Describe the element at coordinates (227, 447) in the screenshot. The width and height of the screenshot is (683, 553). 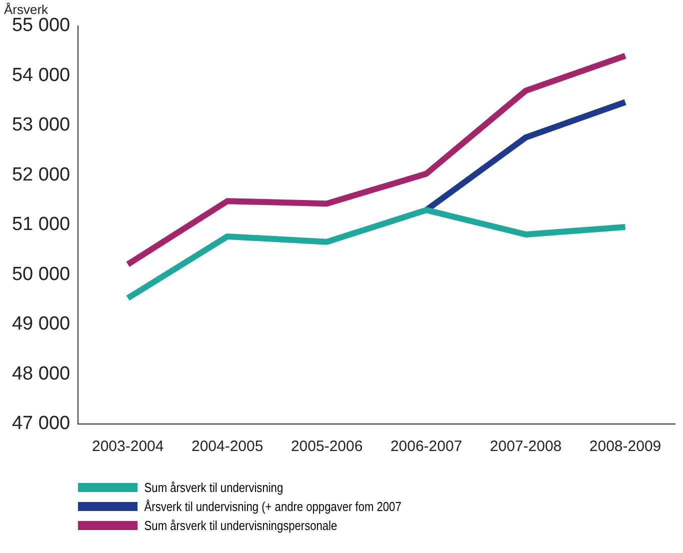
I see `x-tick-label: 2004-2005` at that location.